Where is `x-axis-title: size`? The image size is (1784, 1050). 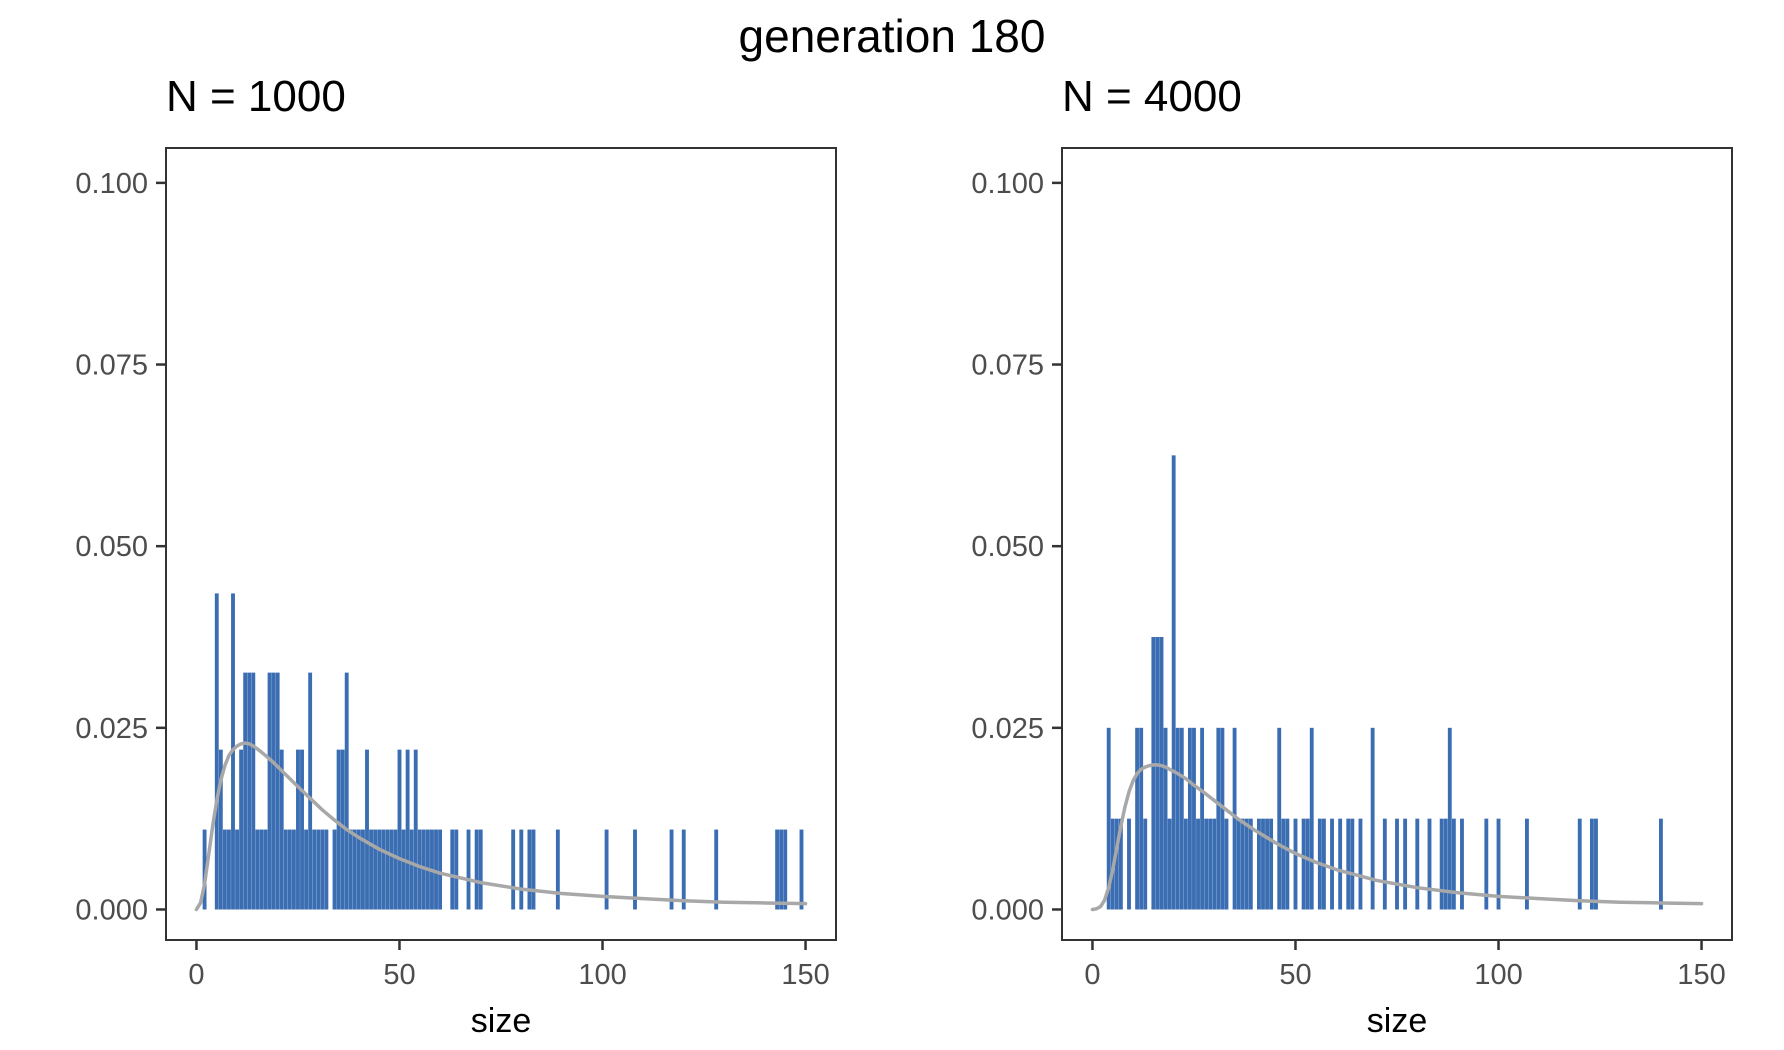 x-axis-title: size is located at coordinates (1397, 1021).